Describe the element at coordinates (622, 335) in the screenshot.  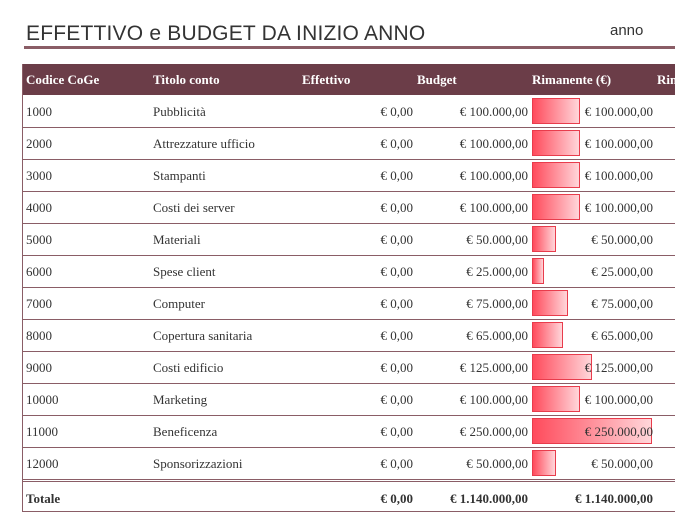
I see `cell-remaining: € 65.000,00` at that location.